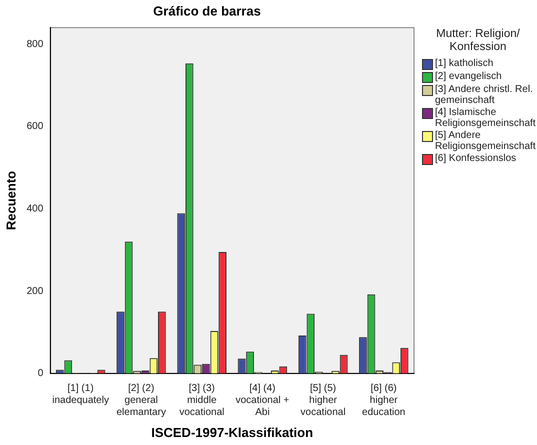 This screenshot has width=537, height=445. What do you see at coordinates (35, 208) in the screenshot?
I see `y-tick-label: 400` at bounding box center [35, 208].